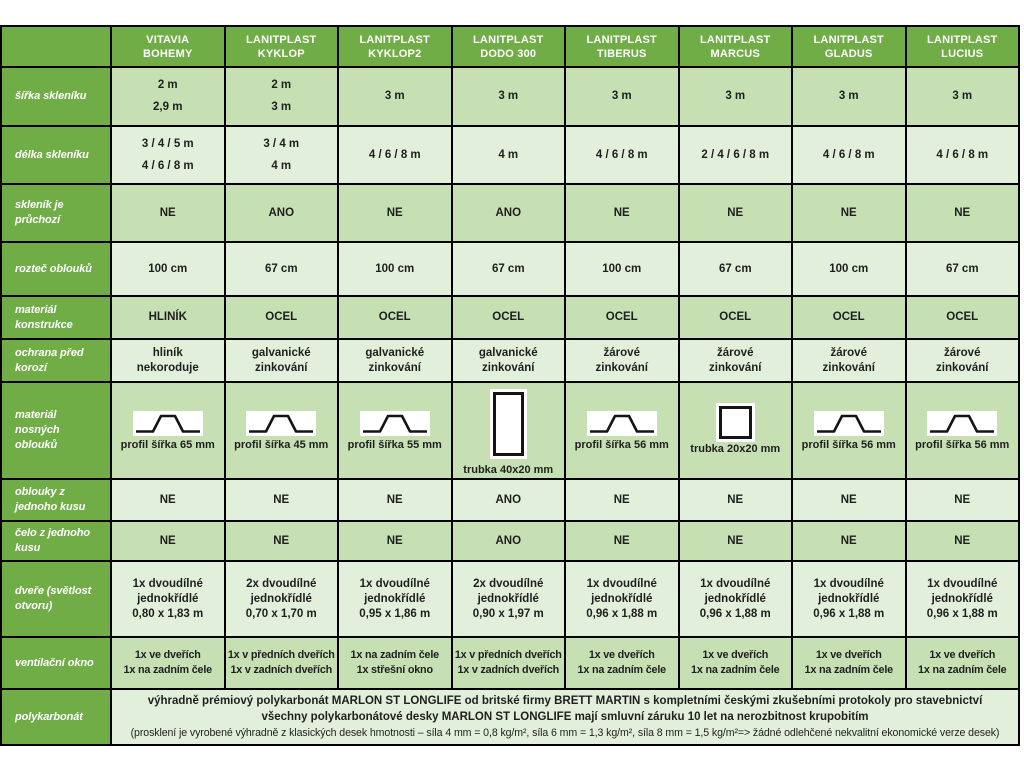 The image size is (1024, 768). What do you see at coordinates (508, 655) in the screenshot?
I see `cell-value: 1x v předních dveřích` at bounding box center [508, 655].